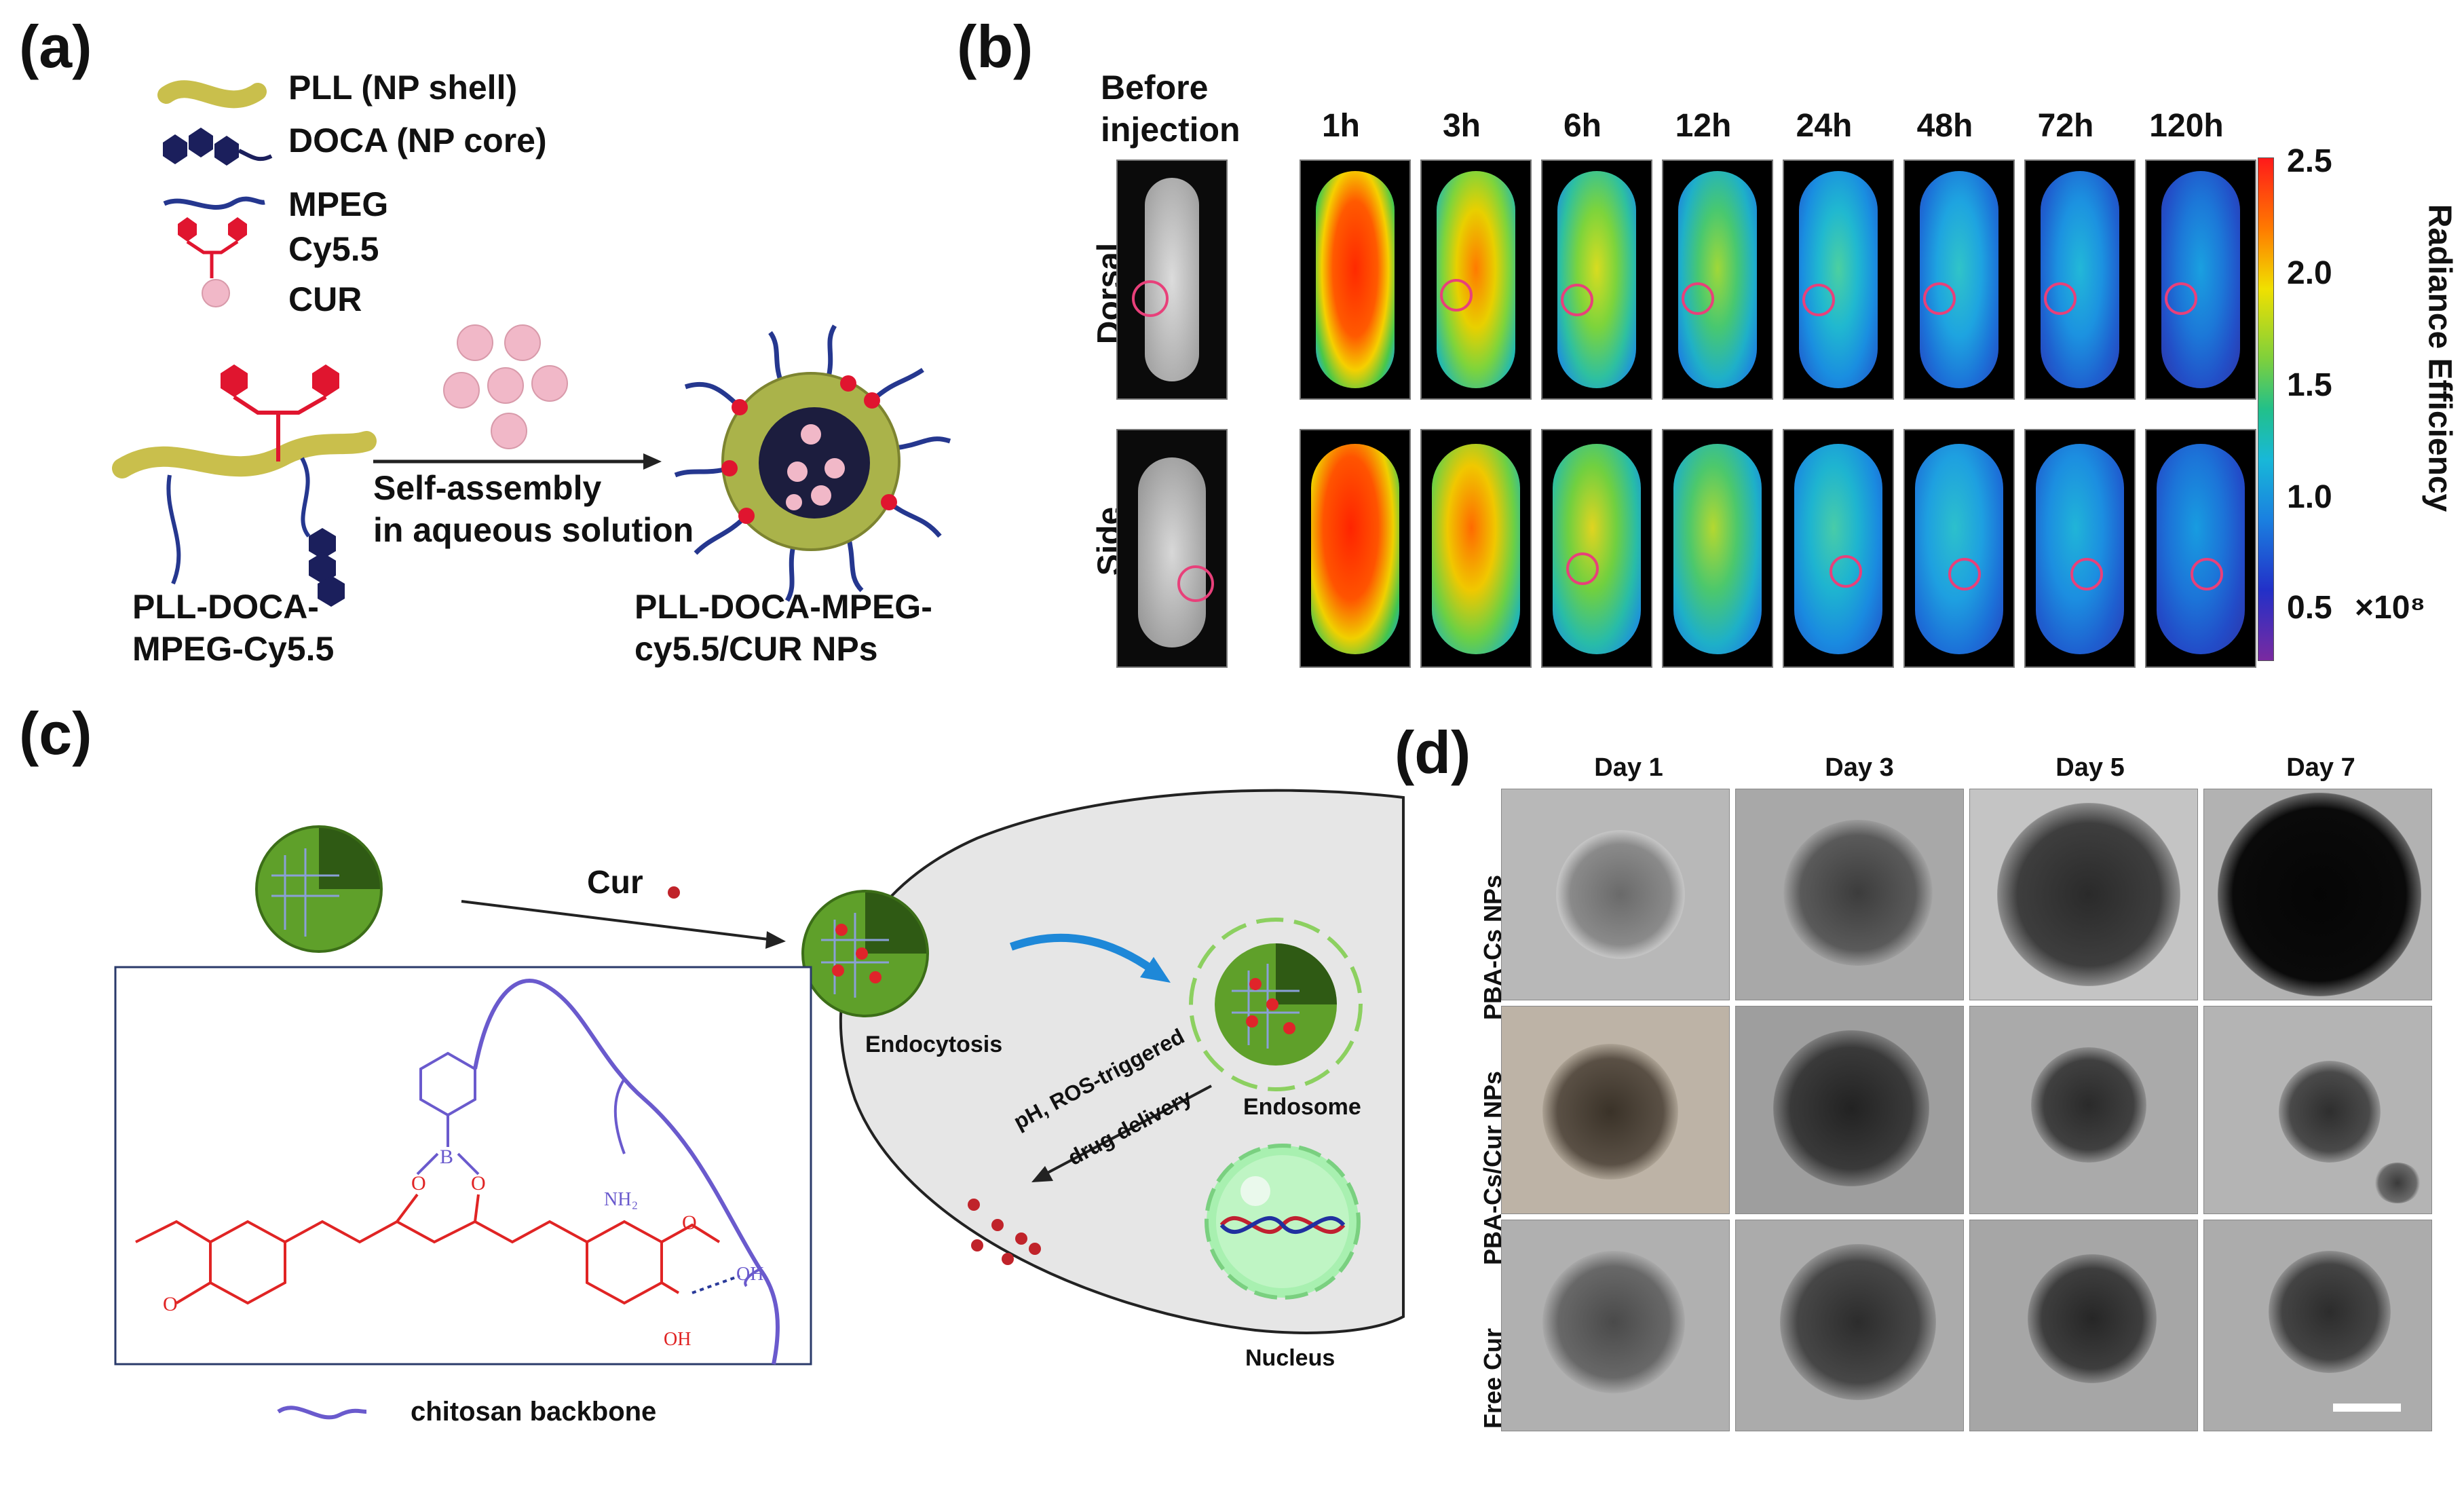  Describe the element at coordinates (2080, 279) in the screenshot. I see `dorsal-72h-image` at that location.